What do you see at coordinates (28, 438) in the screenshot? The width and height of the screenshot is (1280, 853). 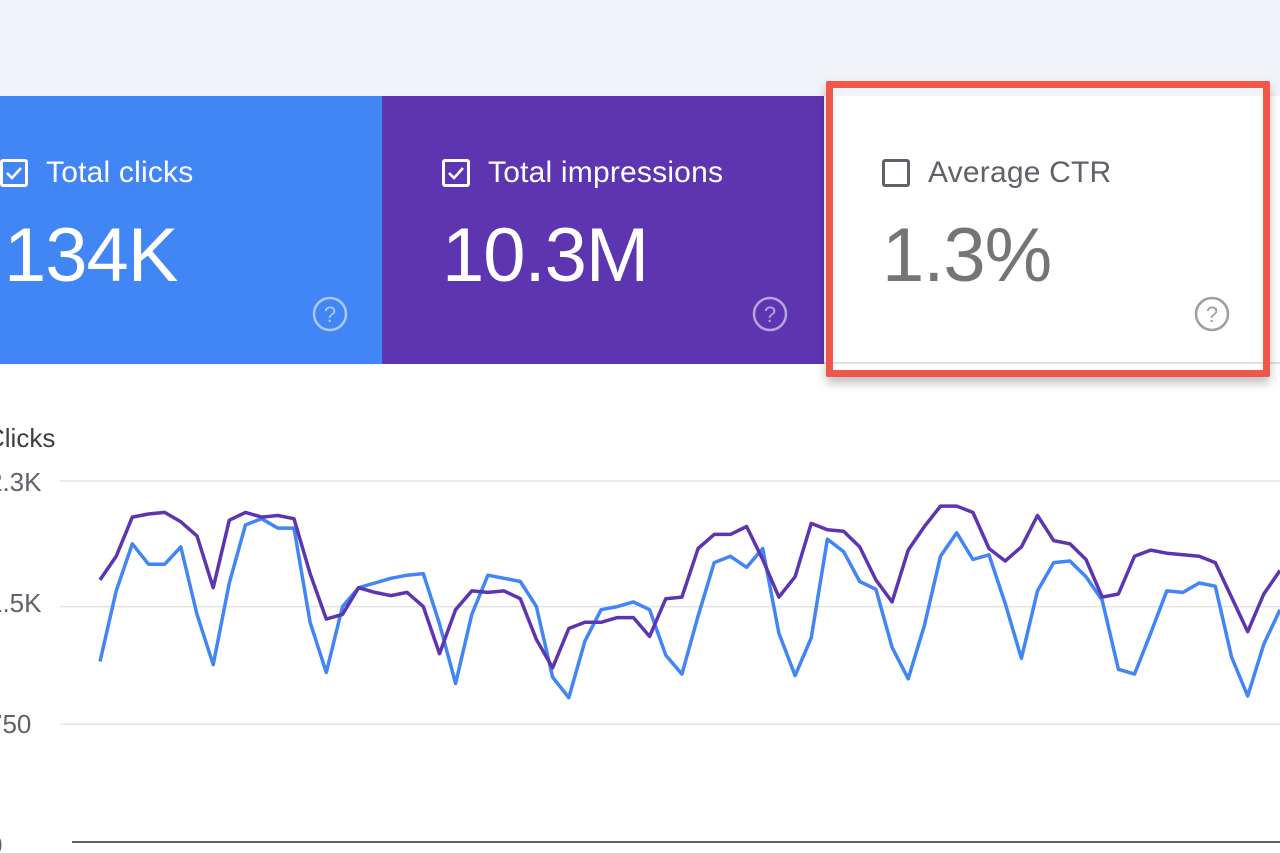 I see `y-axis-title: Clicks` at bounding box center [28, 438].